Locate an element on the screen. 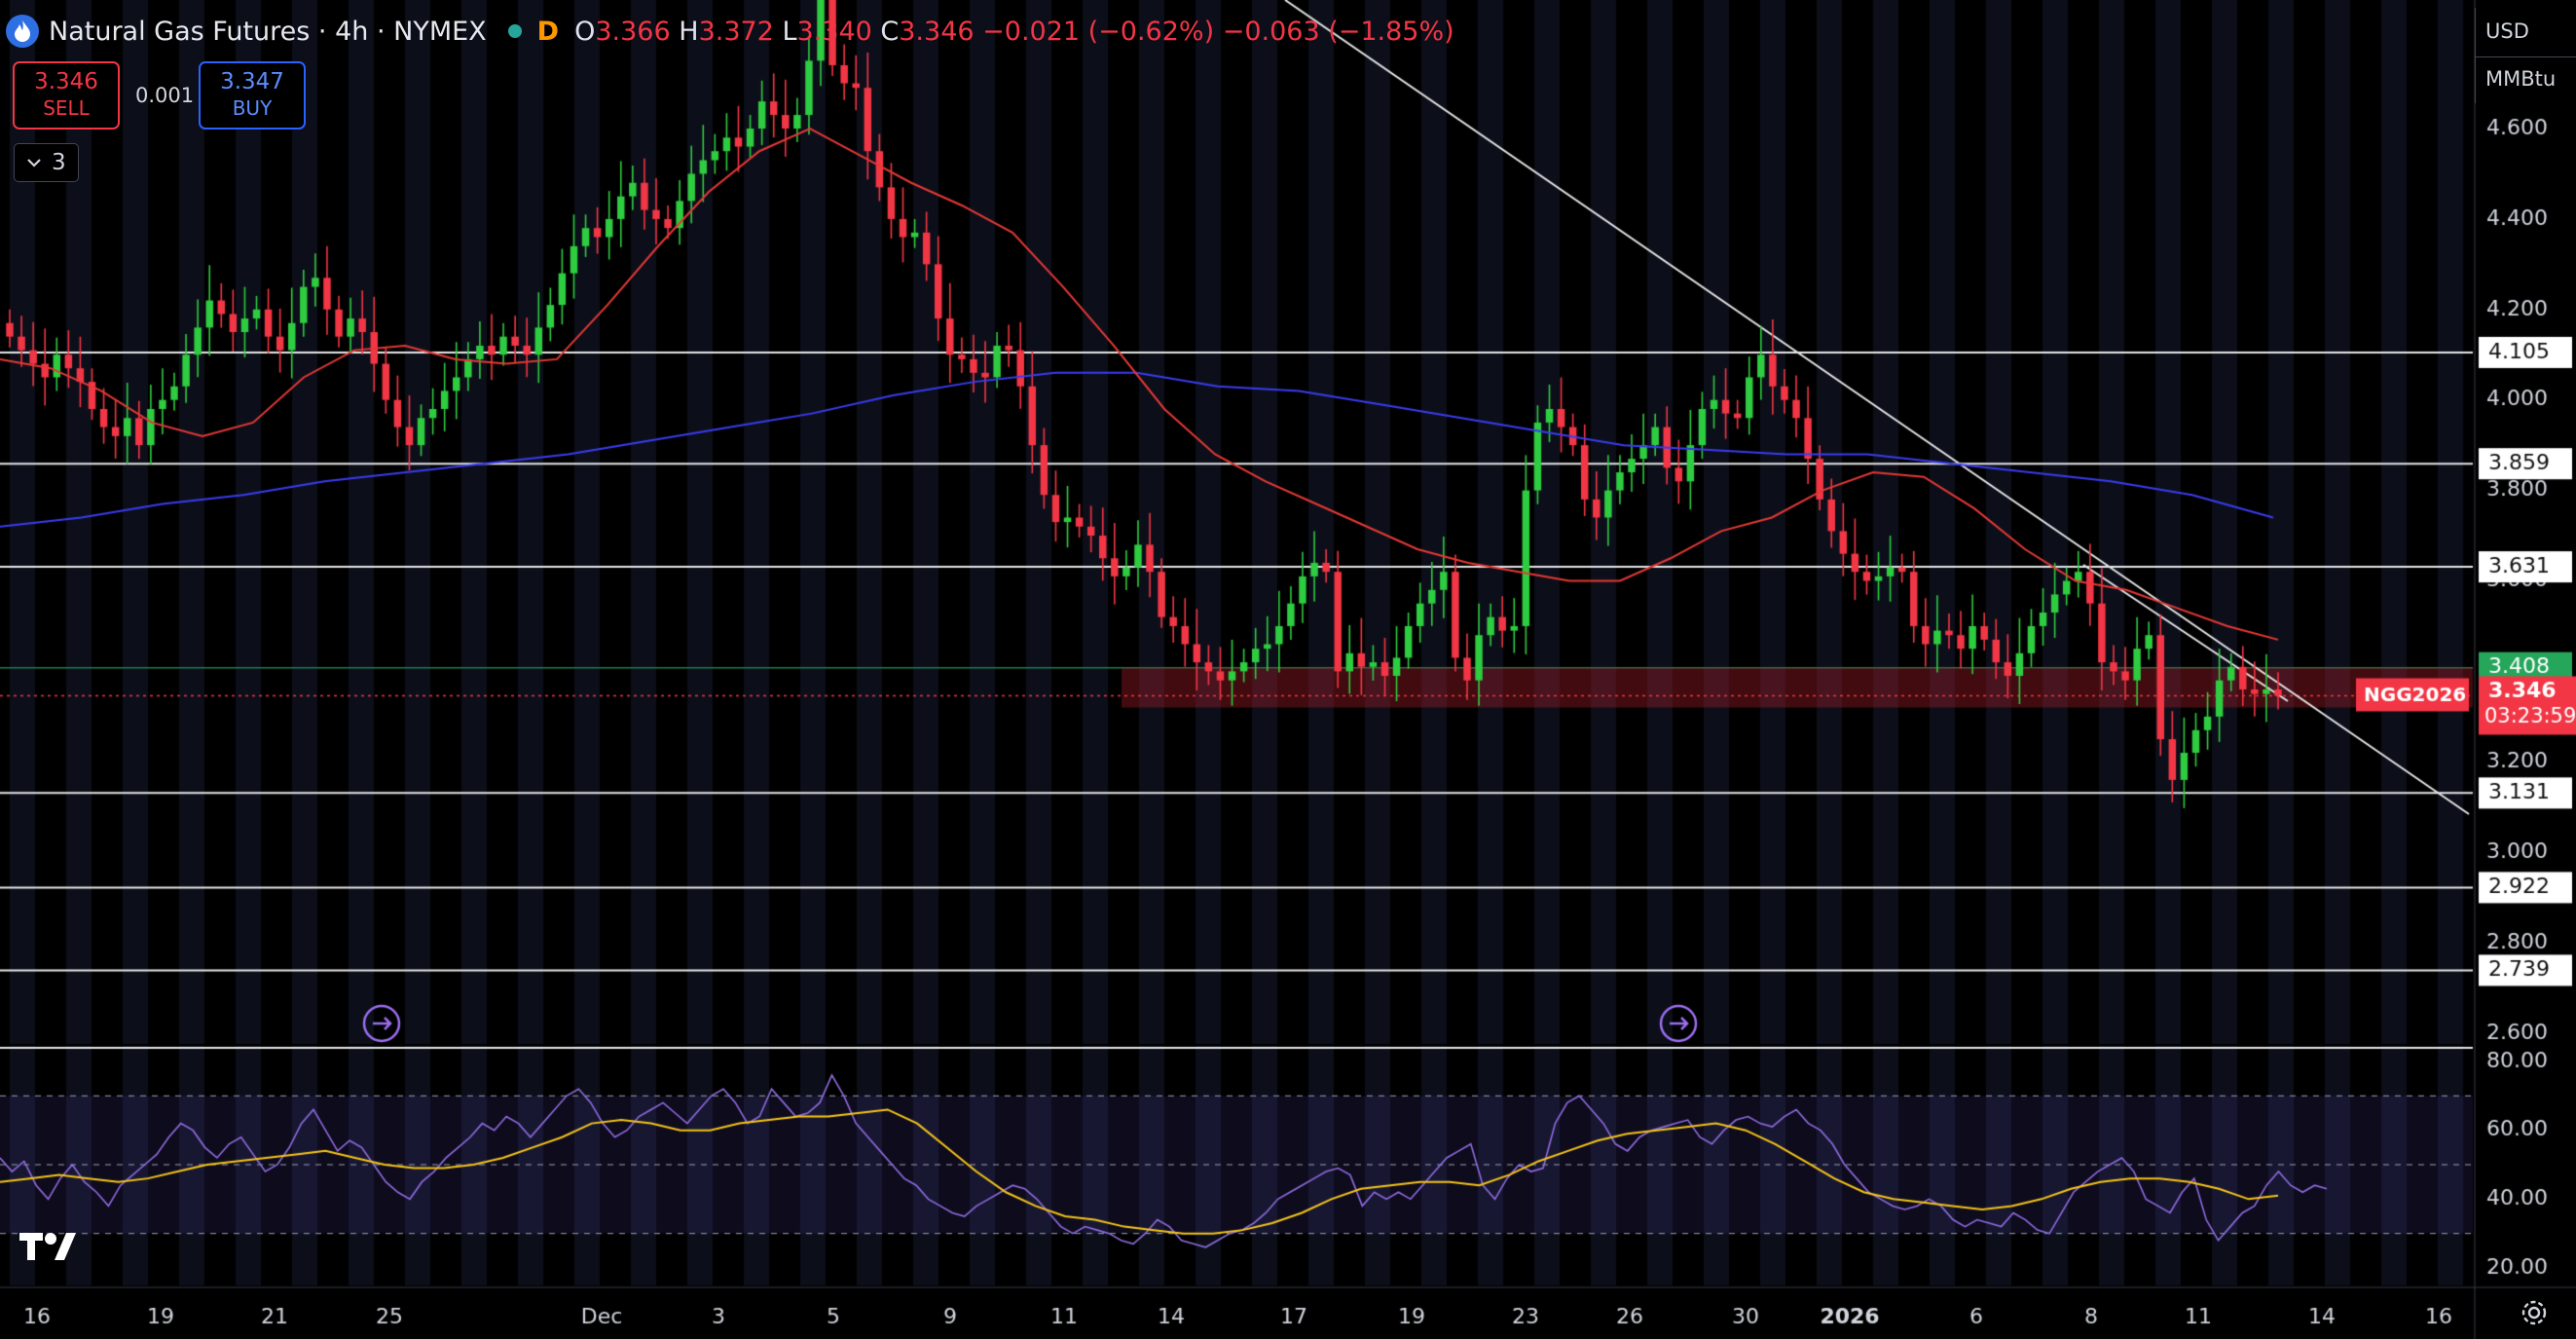 This screenshot has height=1339, width=2576. high-value: 3.372 is located at coordinates (736, 31).